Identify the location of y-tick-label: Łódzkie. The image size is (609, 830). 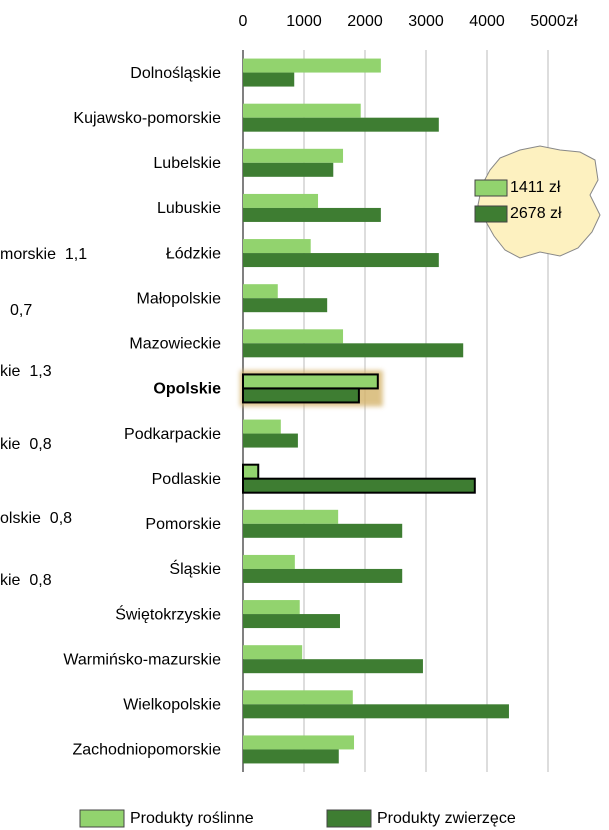
(193, 253).